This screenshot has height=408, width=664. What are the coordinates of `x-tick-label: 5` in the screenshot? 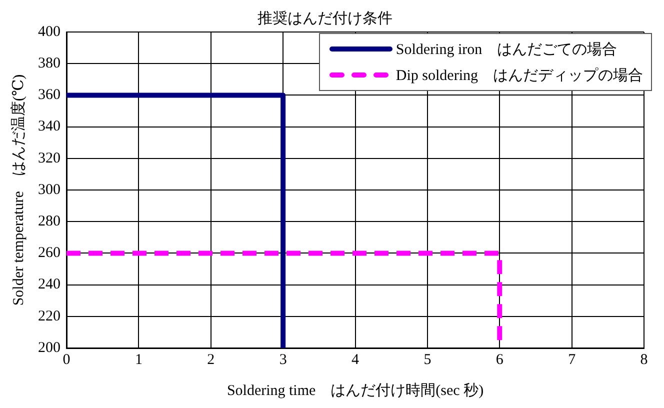 It's located at (428, 360).